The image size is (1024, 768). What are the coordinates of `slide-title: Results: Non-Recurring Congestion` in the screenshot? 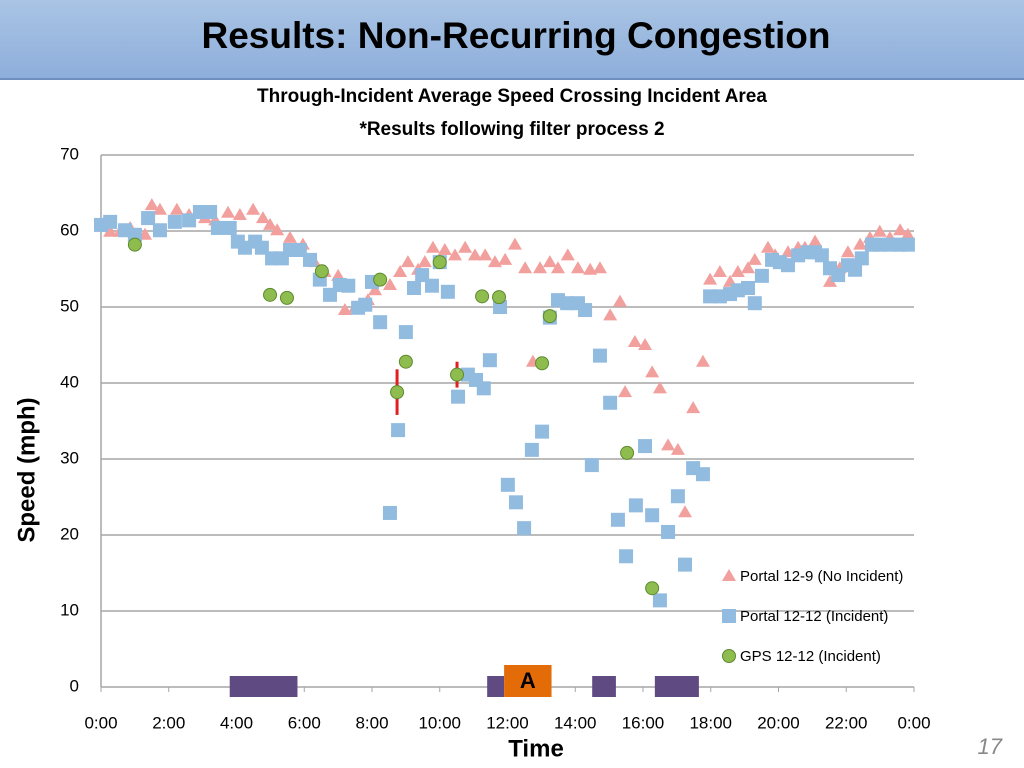 It's located at (515, 35).